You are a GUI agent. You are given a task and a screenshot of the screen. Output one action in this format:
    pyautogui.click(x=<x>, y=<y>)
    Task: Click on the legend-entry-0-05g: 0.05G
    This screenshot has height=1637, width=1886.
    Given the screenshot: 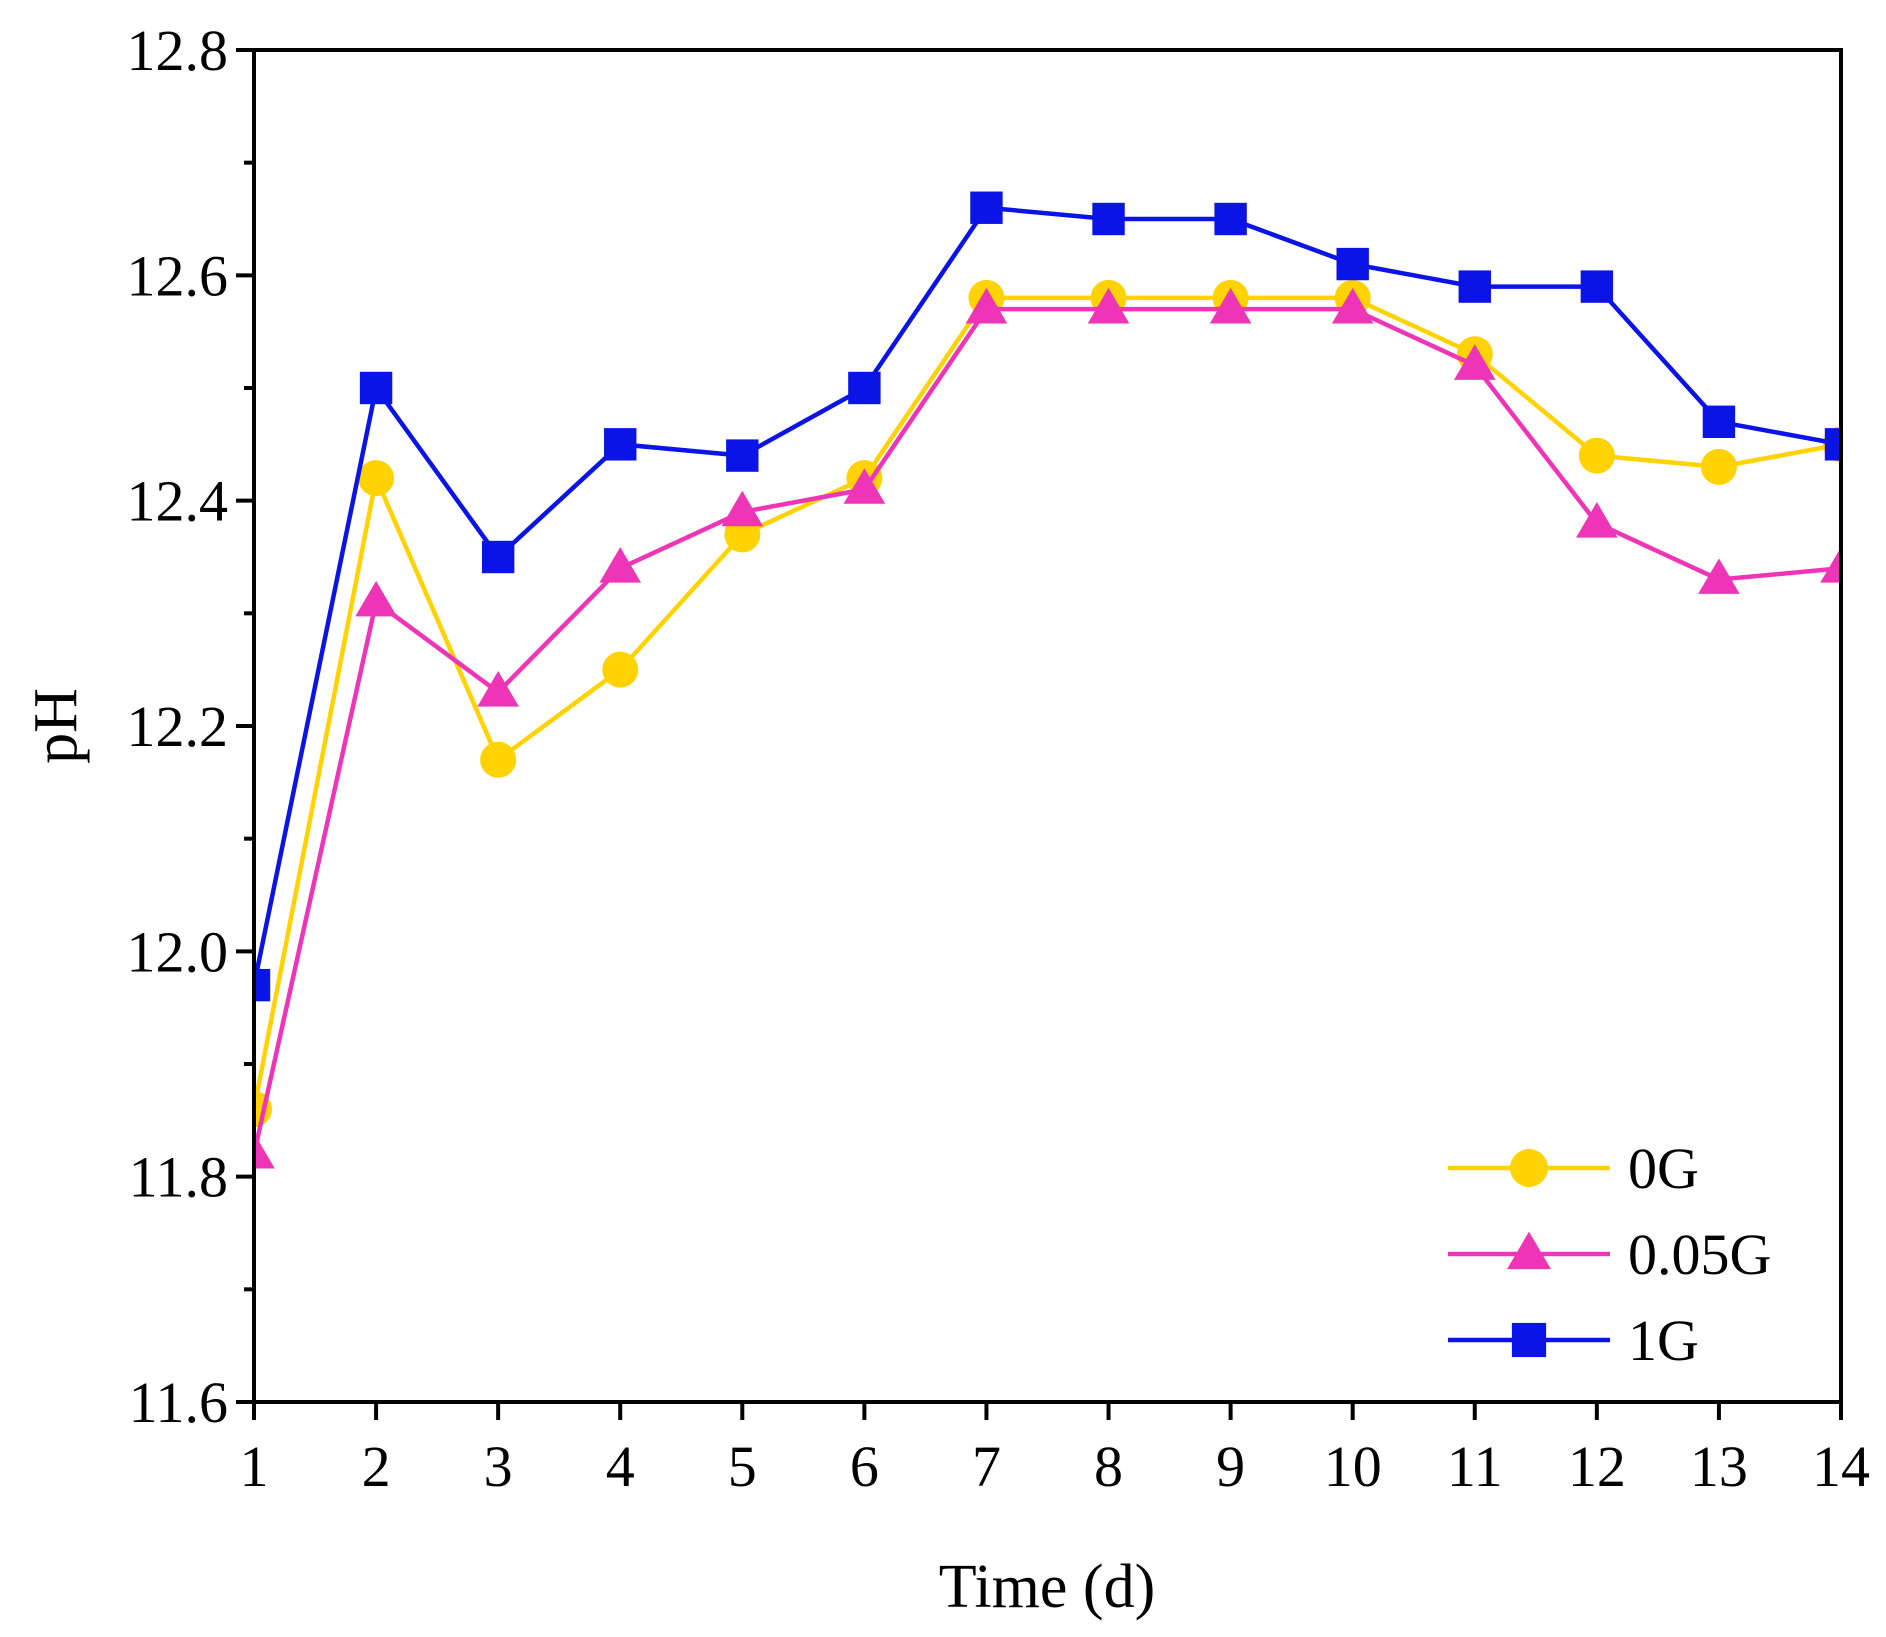 What is the action you would take?
    pyautogui.click(x=1609, y=1254)
    